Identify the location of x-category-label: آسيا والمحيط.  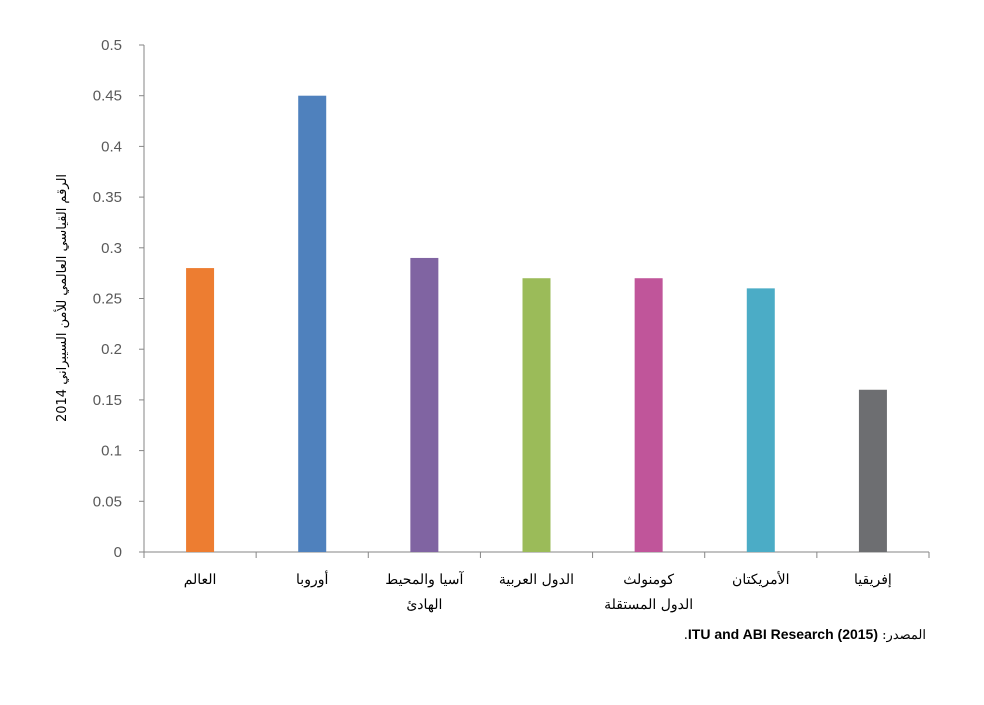
(424, 579).